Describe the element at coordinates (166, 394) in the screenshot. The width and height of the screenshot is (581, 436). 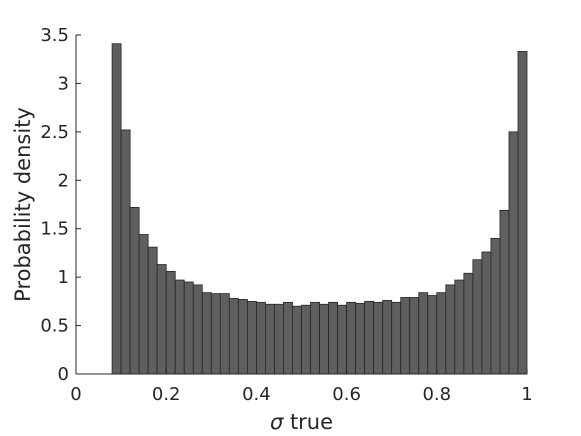
I see `x-tick-label: 0.2` at that location.